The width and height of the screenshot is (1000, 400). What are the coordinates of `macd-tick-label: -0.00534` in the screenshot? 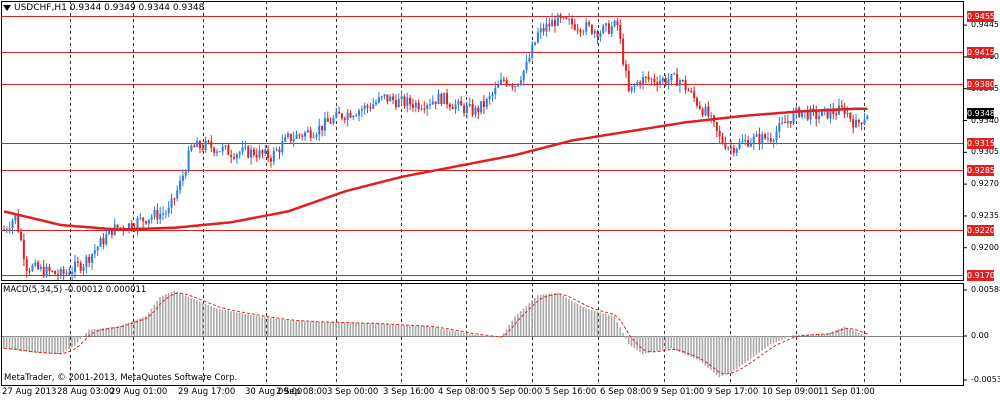 It's located at (985, 379).